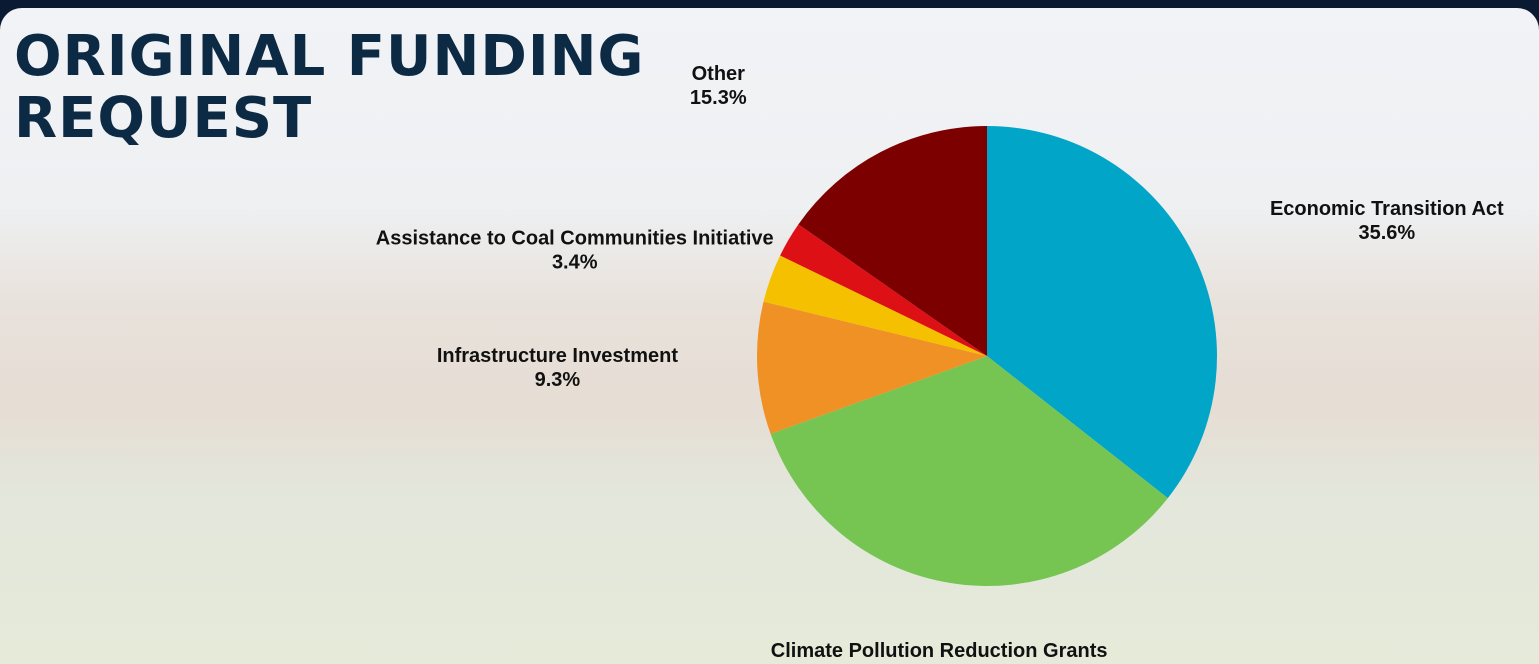  Describe the element at coordinates (939, 651) in the screenshot. I see `slice-label: Climate Pollution Reduction Grants` at that location.